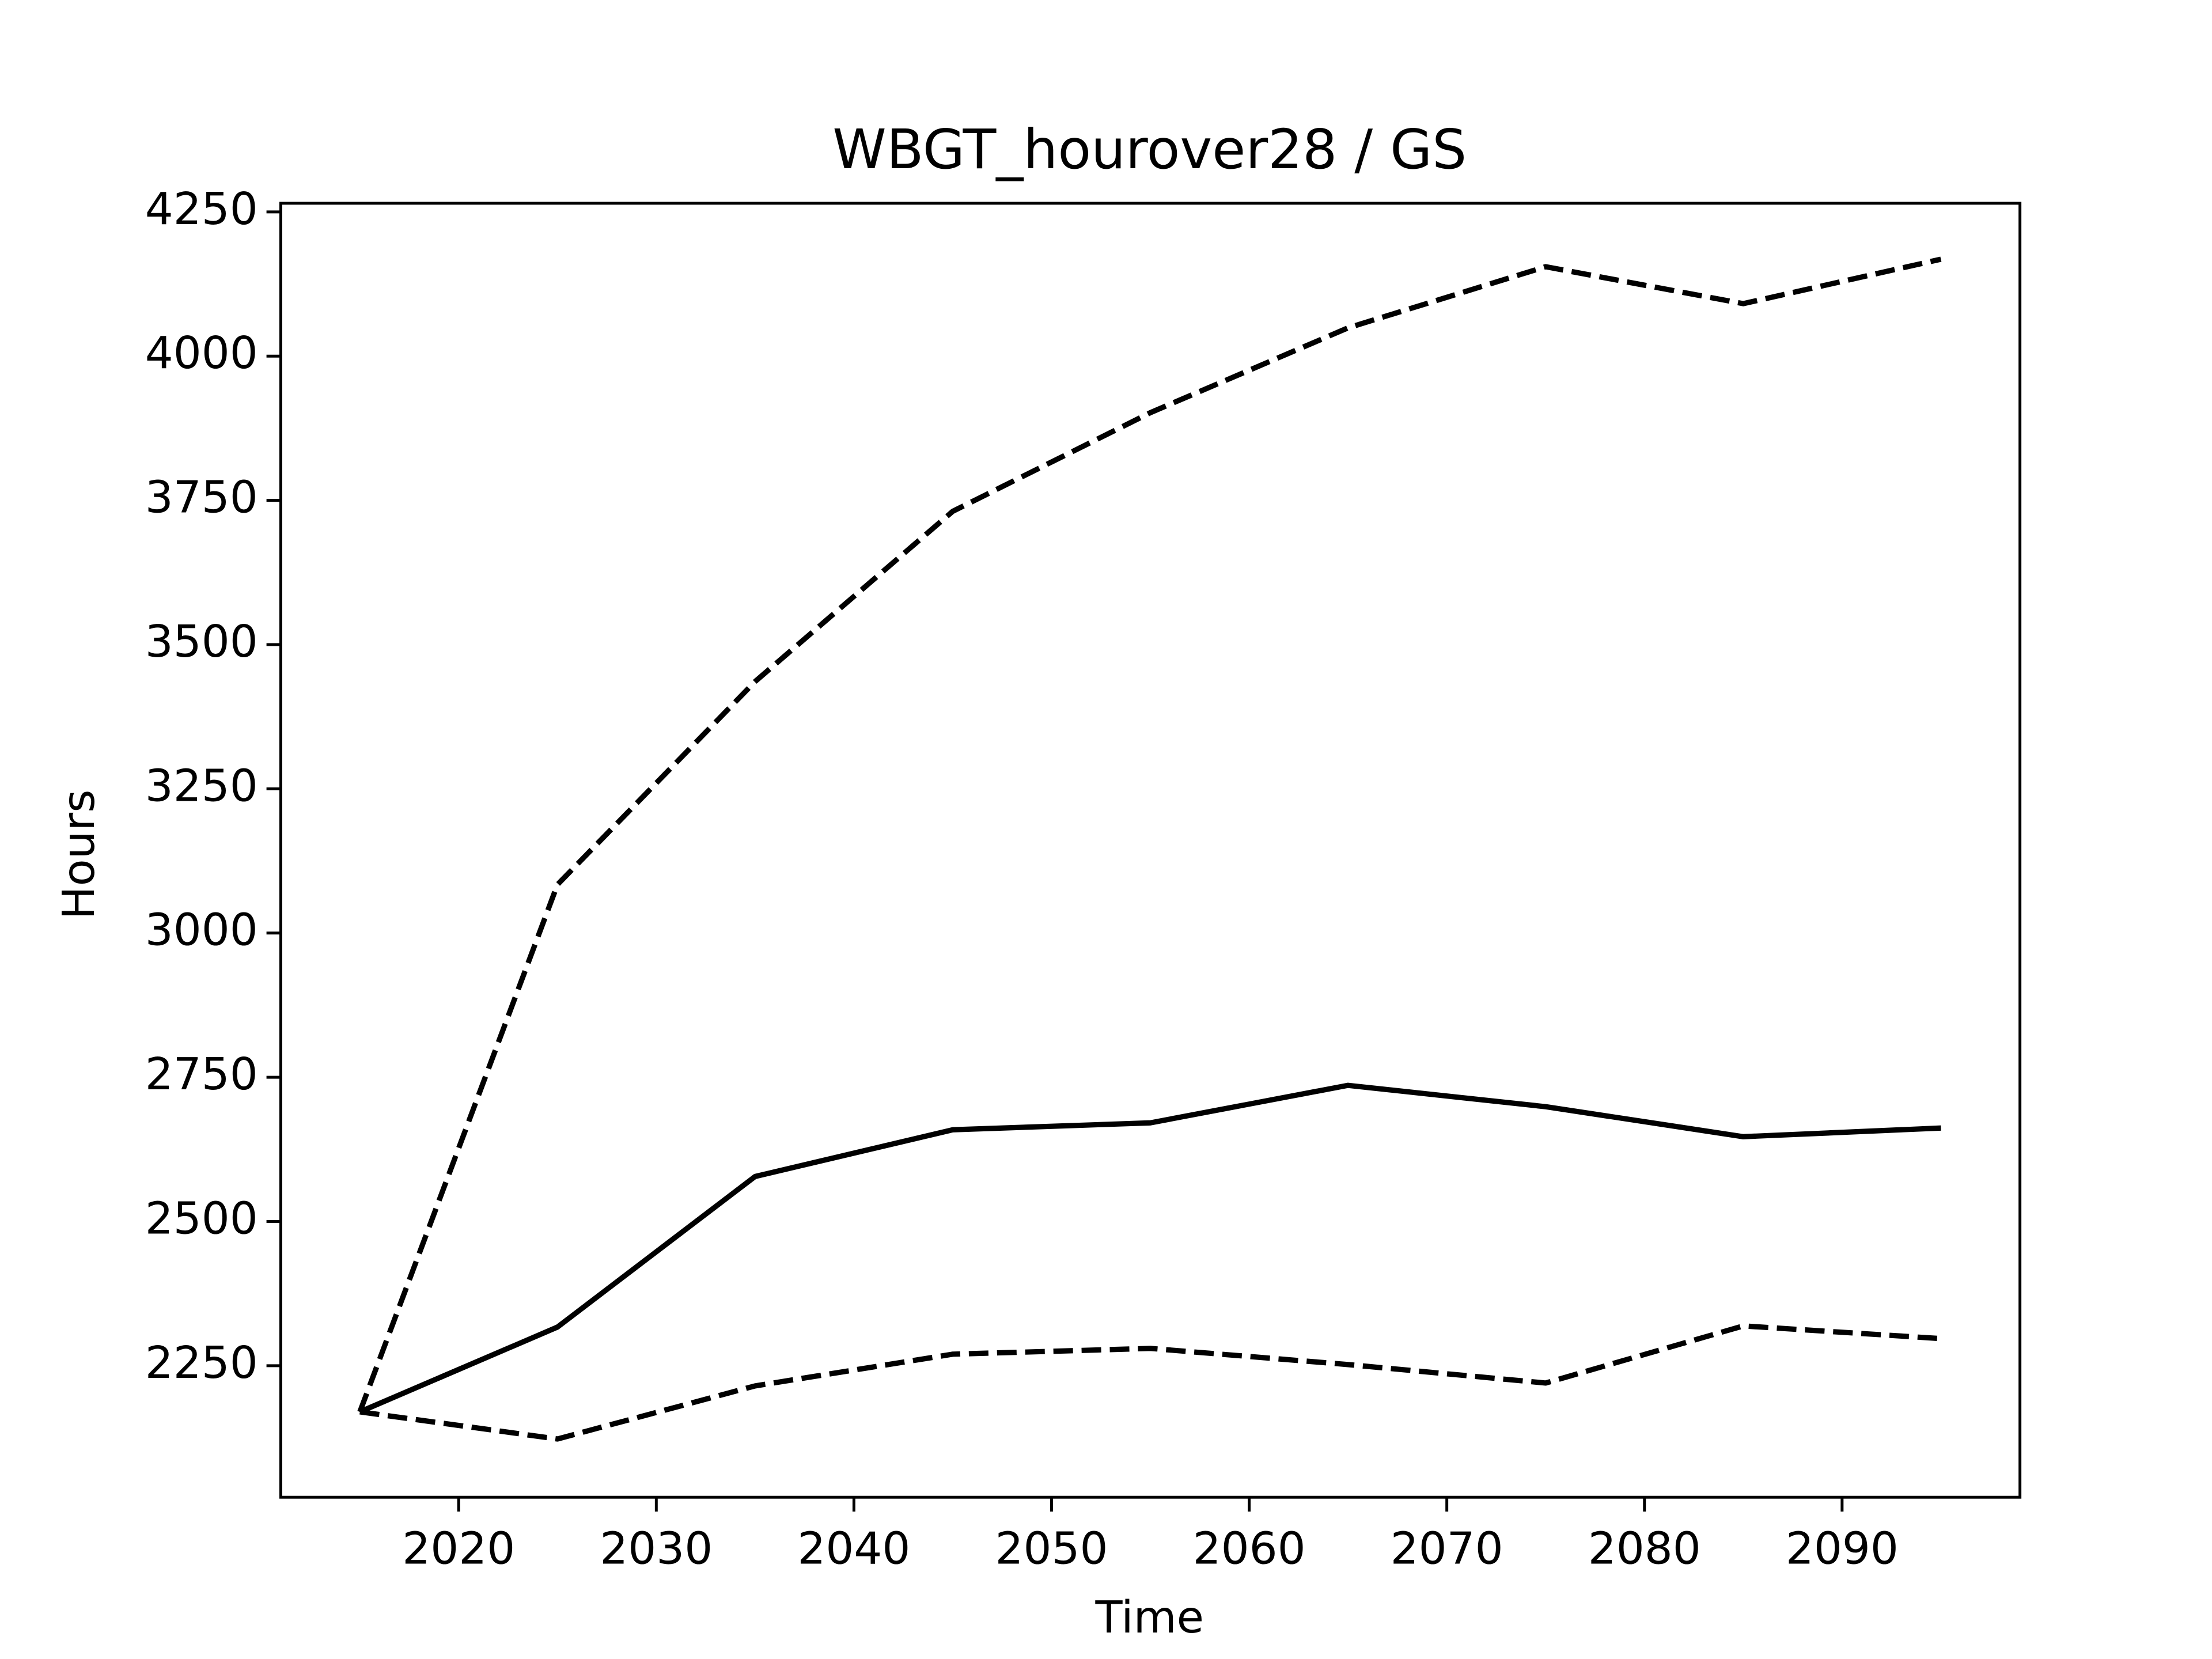 This screenshot has width=2212, height=1659. I want to click on x-axis-label: Time, so click(1149, 1617).